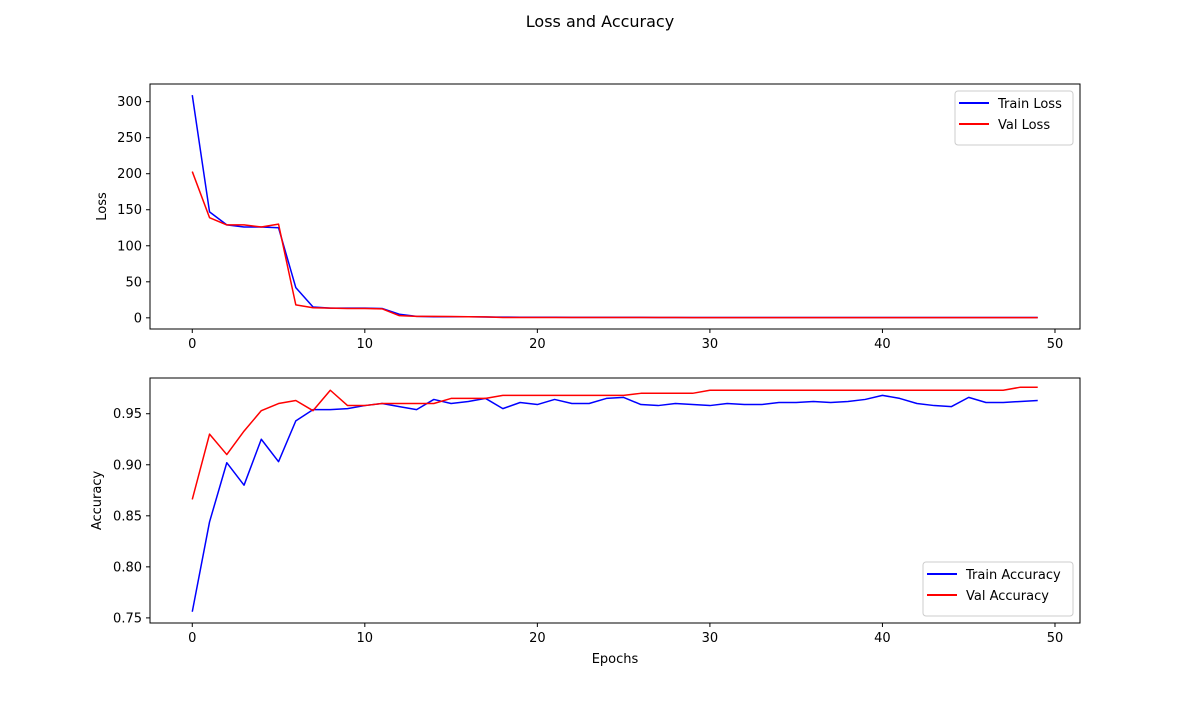  Describe the element at coordinates (129, 246) in the screenshot. I see `y-tick-label: 100` at that location.